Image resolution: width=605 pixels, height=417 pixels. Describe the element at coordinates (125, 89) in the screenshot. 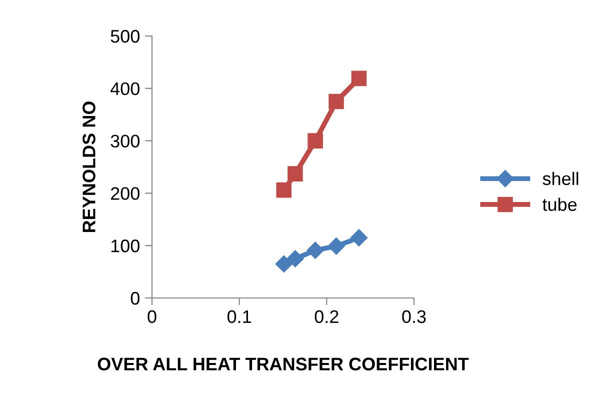

I see `y-tick-label: 400` at that location.